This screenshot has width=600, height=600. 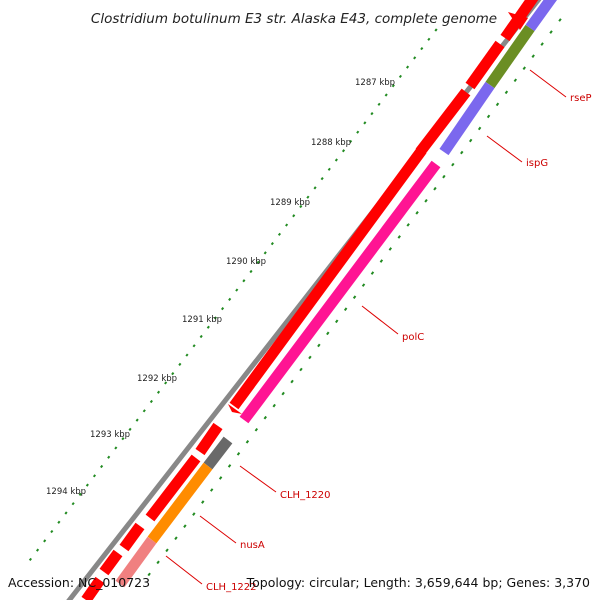 I want to click on tick-label: 1291 kbp, so click(x=202, y=320).